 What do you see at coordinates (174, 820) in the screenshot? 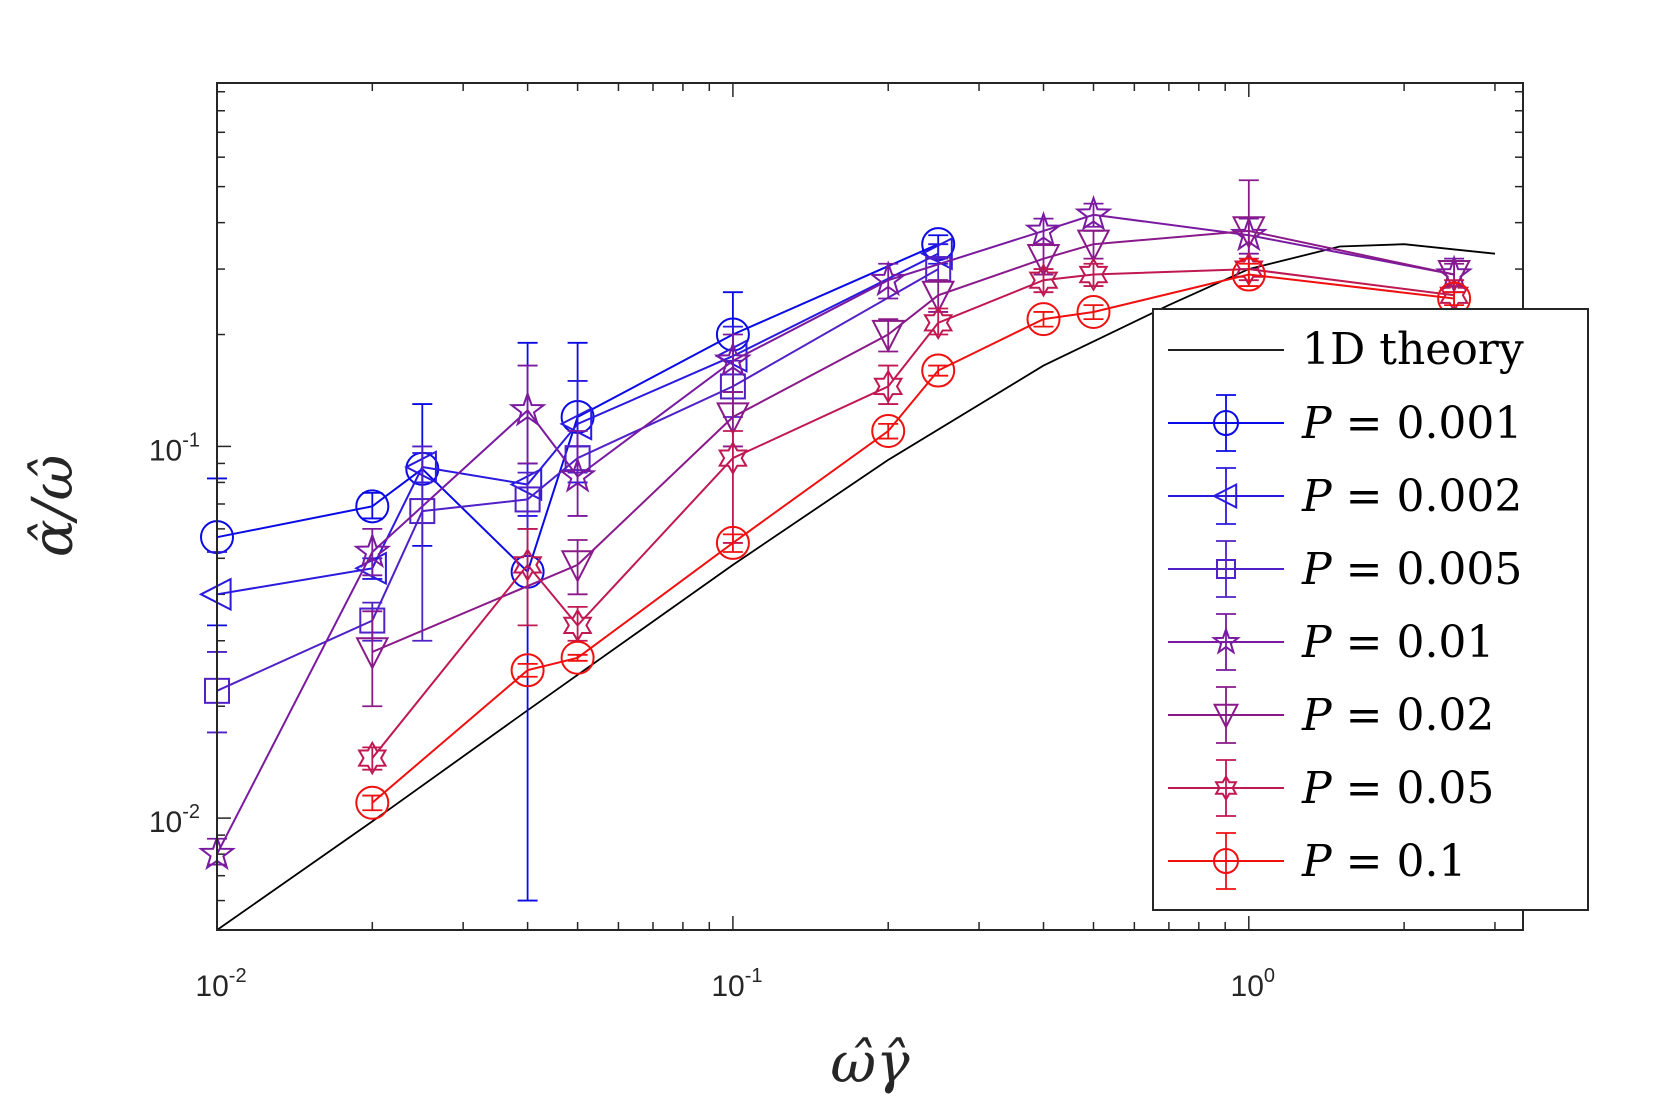
I see `y-tick-label: 10⁻²` at bounding box center [174, 820].